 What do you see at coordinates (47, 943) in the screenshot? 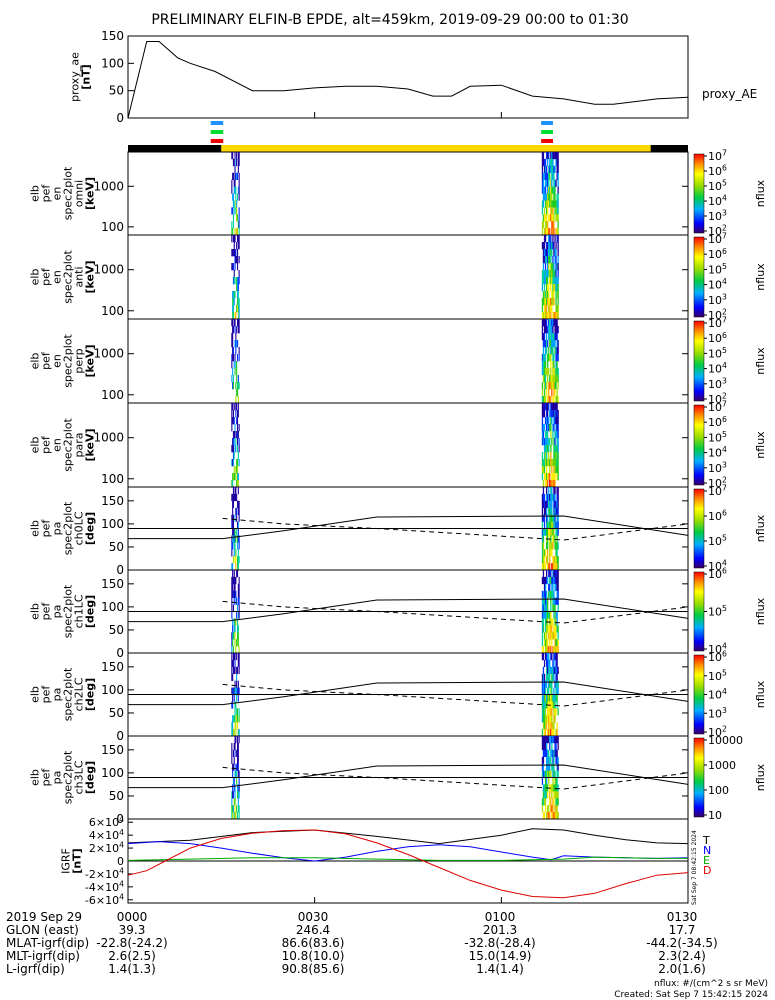
I see `time-row-label: MLAT-igrf(dip)` at bounding box center [47, 943].